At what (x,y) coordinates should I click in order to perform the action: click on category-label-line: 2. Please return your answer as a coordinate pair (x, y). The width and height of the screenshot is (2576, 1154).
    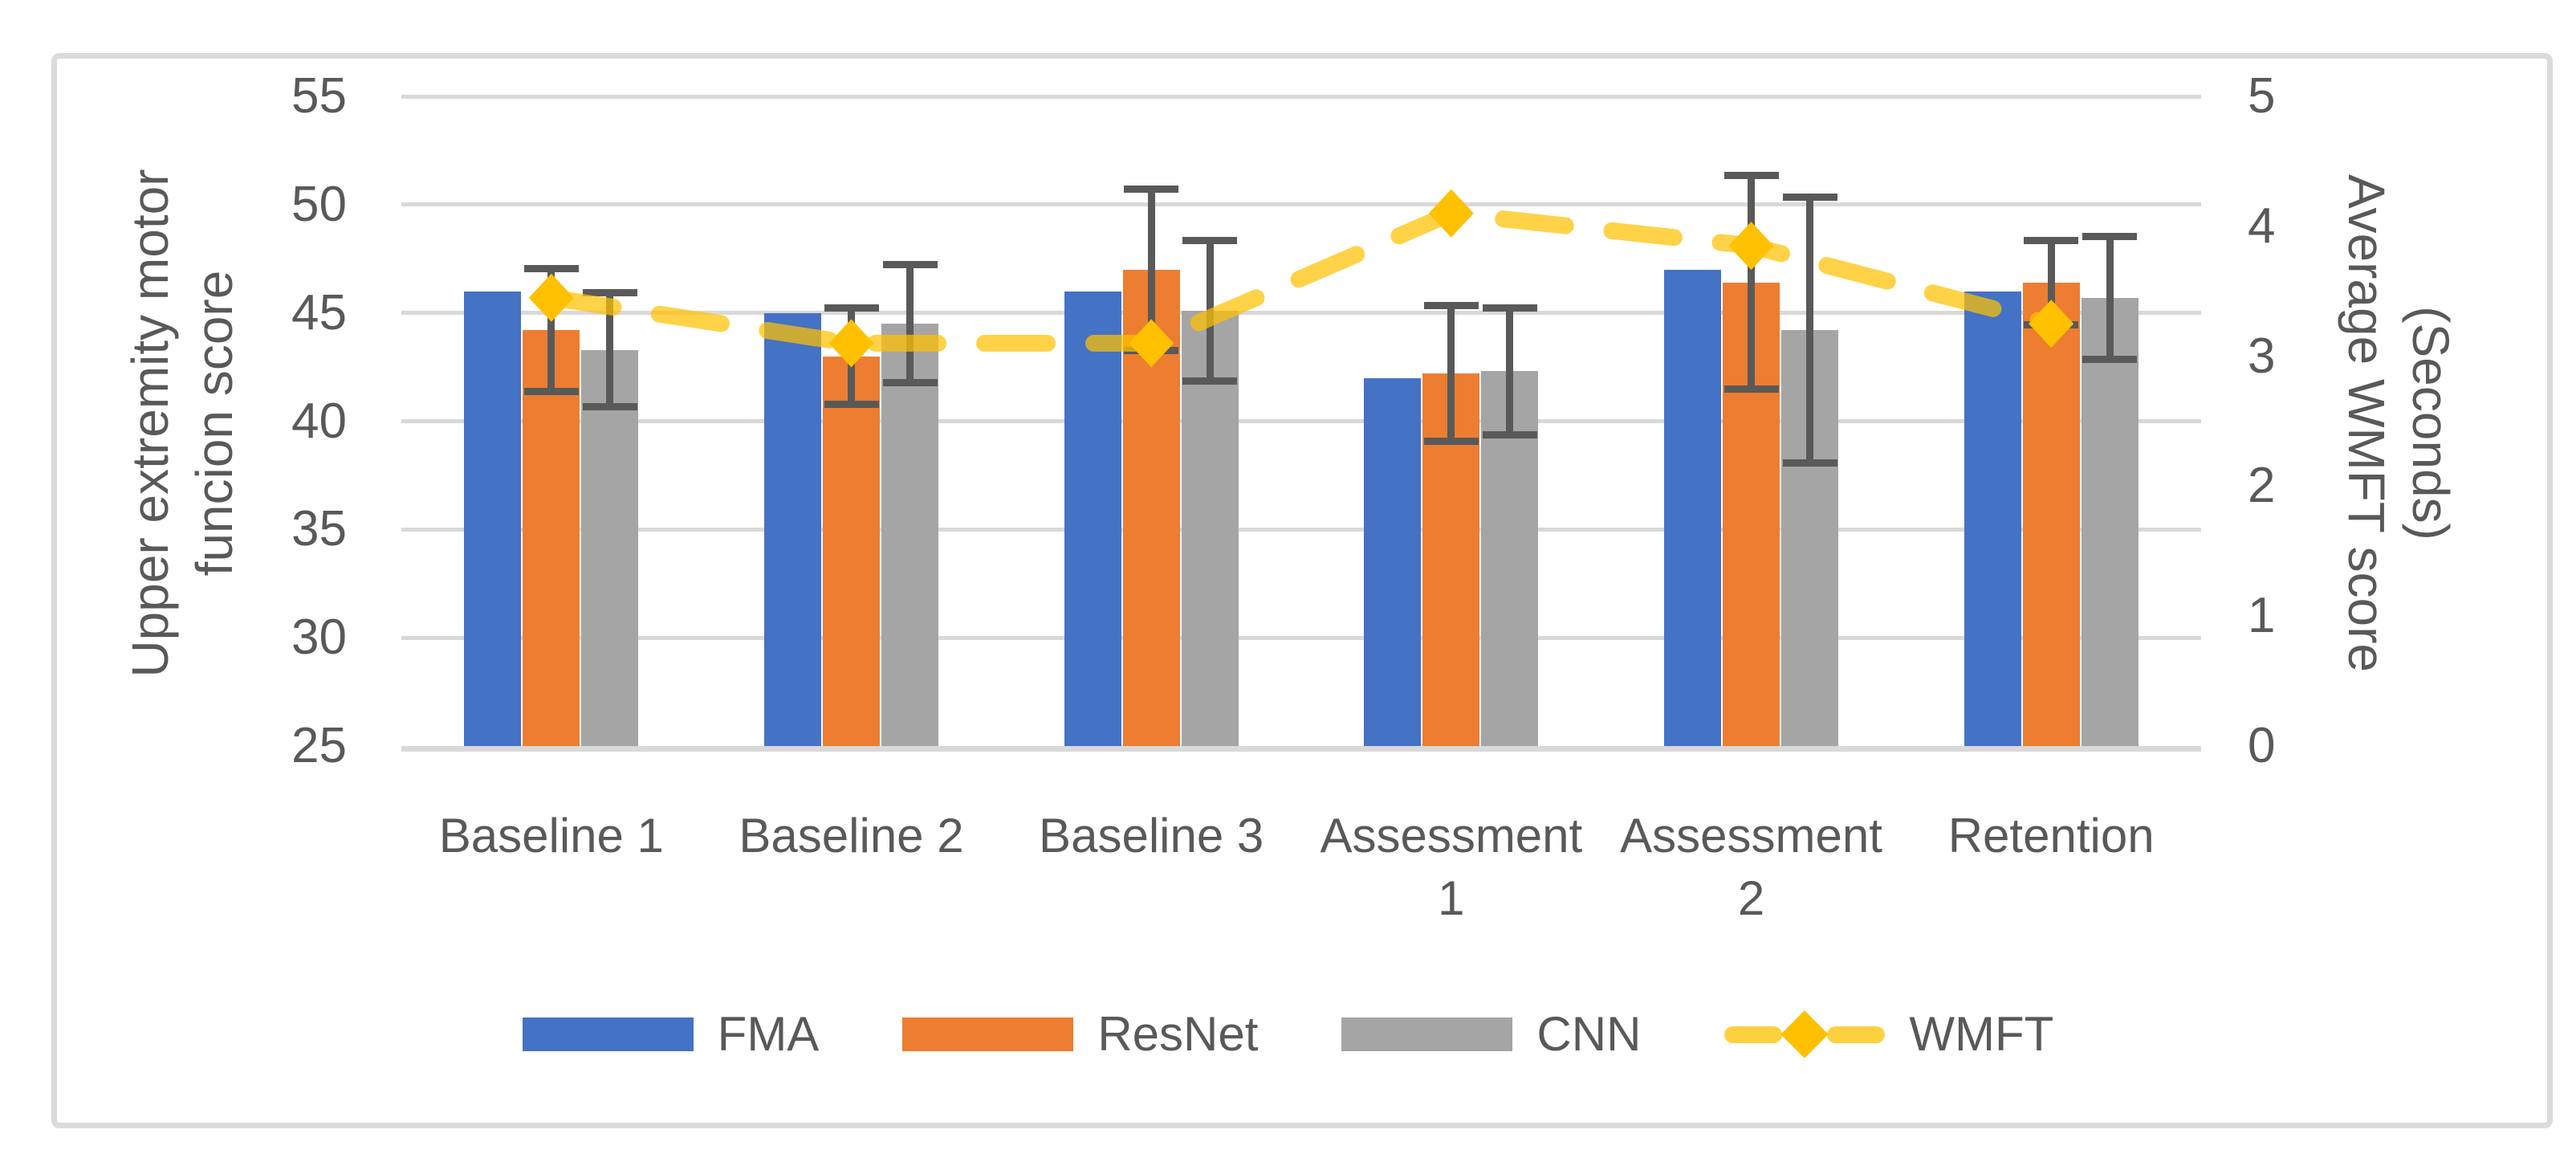
    Looking at the image, I should click on (1751, 898).